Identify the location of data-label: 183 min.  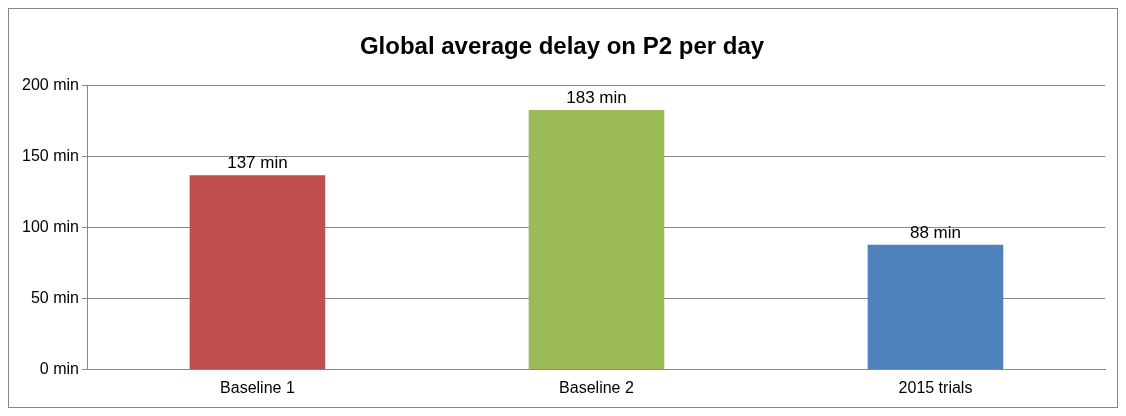
(596, 98).